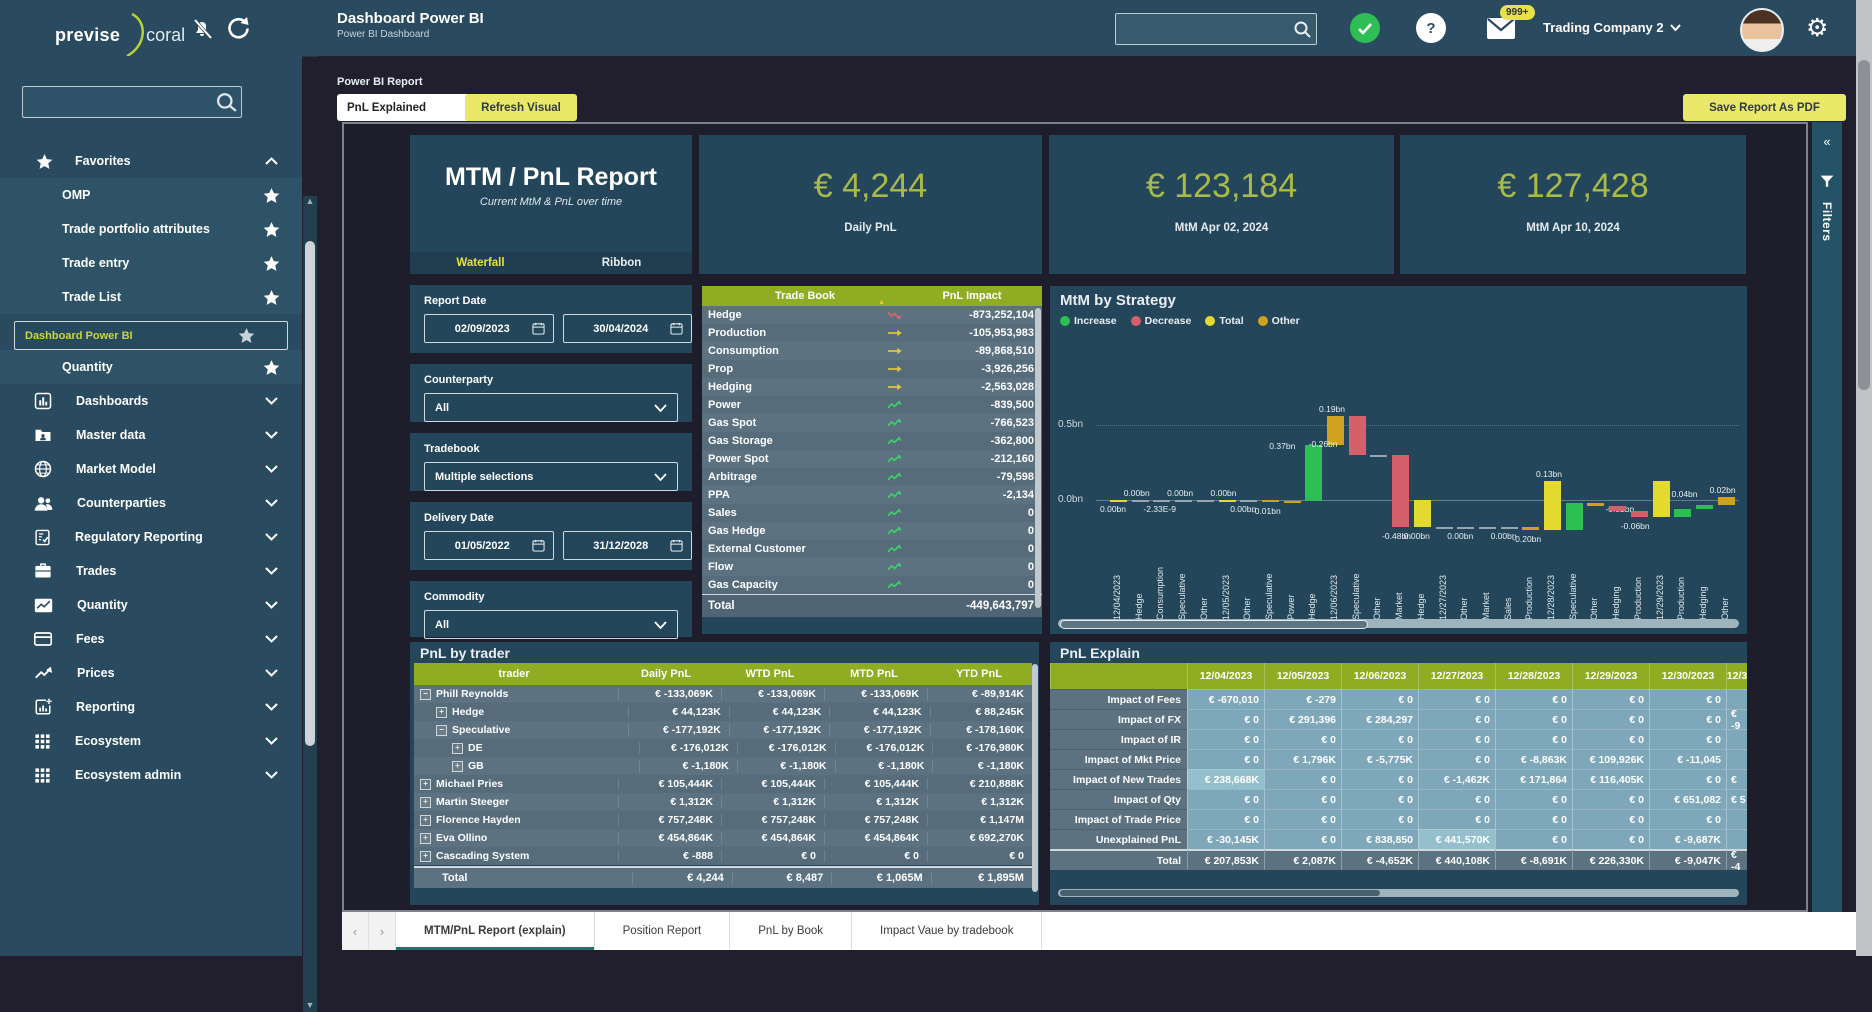 Image resolution: width=1872 pixels, height=1012 pixels. Describe the element at coordinates (872, 315) in the screenshot. I see `table-row: Hedge -873,252,104` at that location.